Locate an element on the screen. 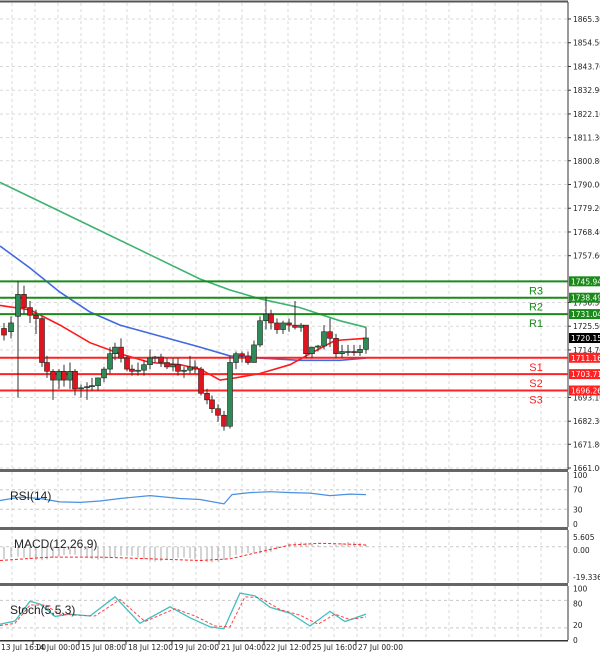 Image resolution: width=600 pixels, height=654 pixels. level-name-label: S2 is located at coordinates (535, 384).